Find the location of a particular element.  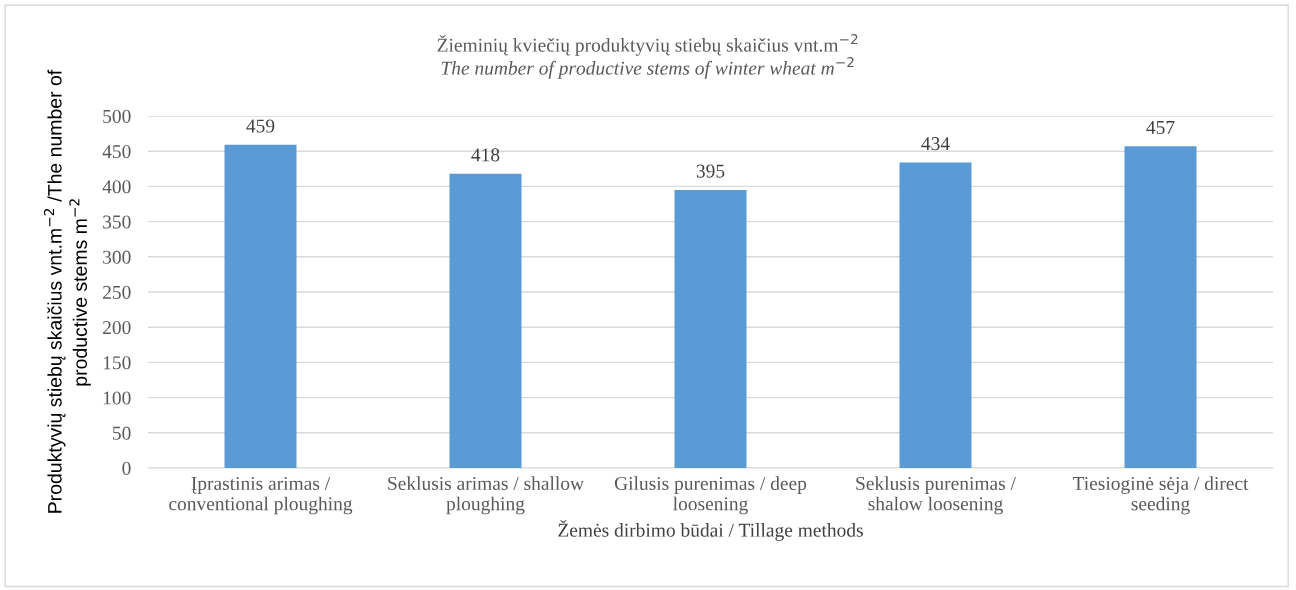

chart-title: Žieminių kviečių produktyvių stiebų skaičius vnt.m$^{−2}$ is located at coordinates (647, 45).